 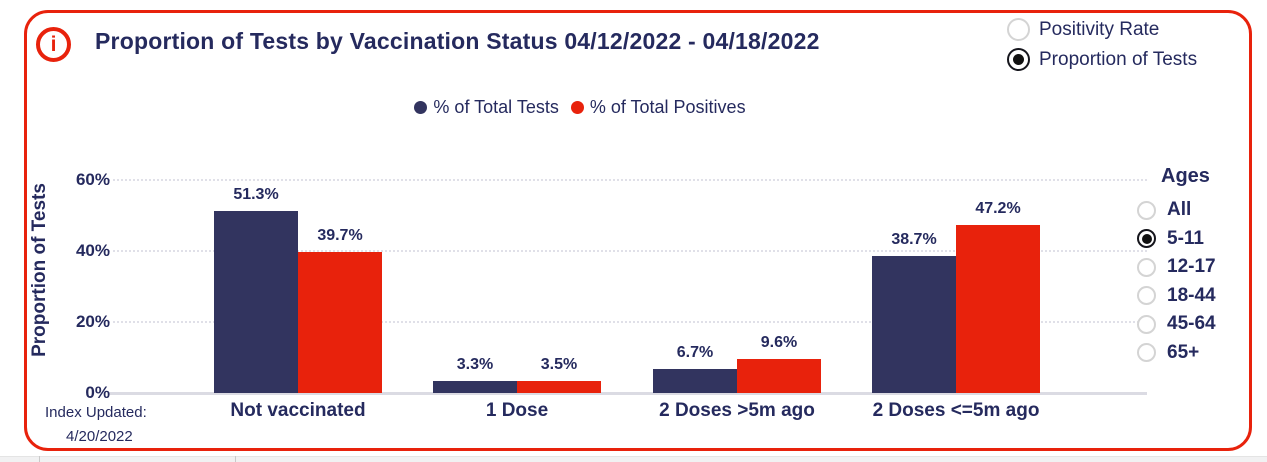 I want to click on radio-ages-12-17: 12-17, so click(x=1176, y=267).